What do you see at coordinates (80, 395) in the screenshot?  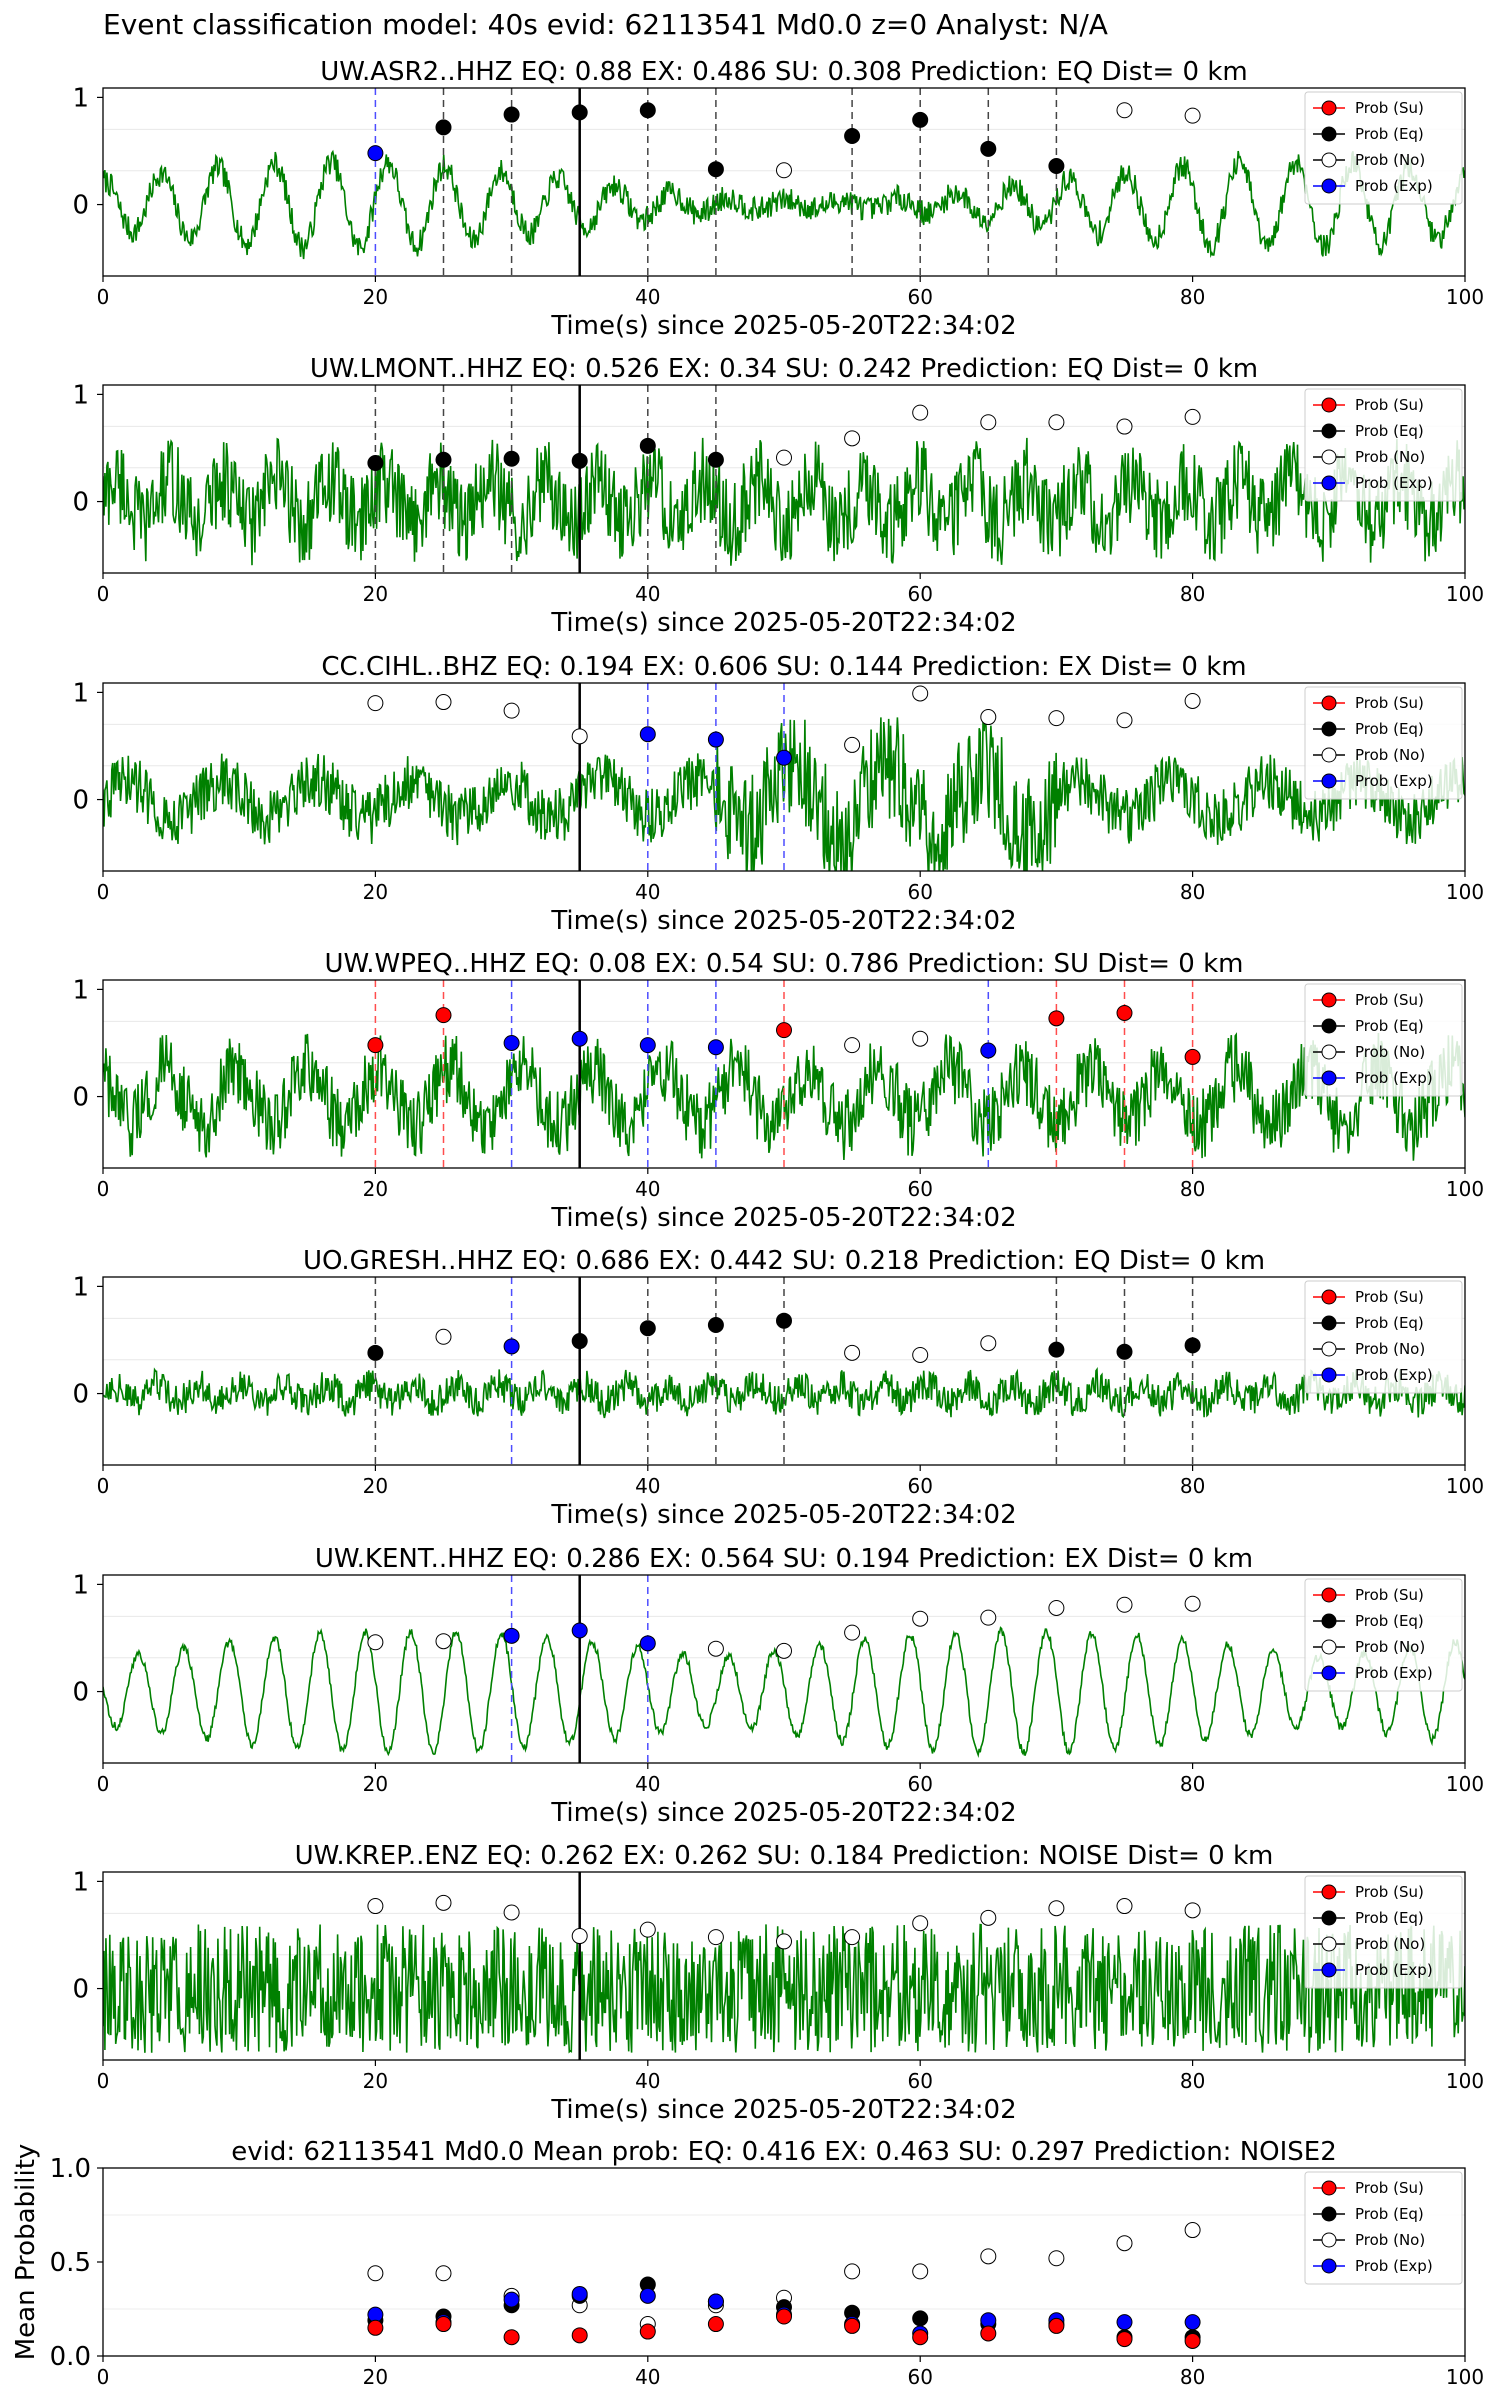 I see `y-tick-label: 1` at bounding box center [80, 395].